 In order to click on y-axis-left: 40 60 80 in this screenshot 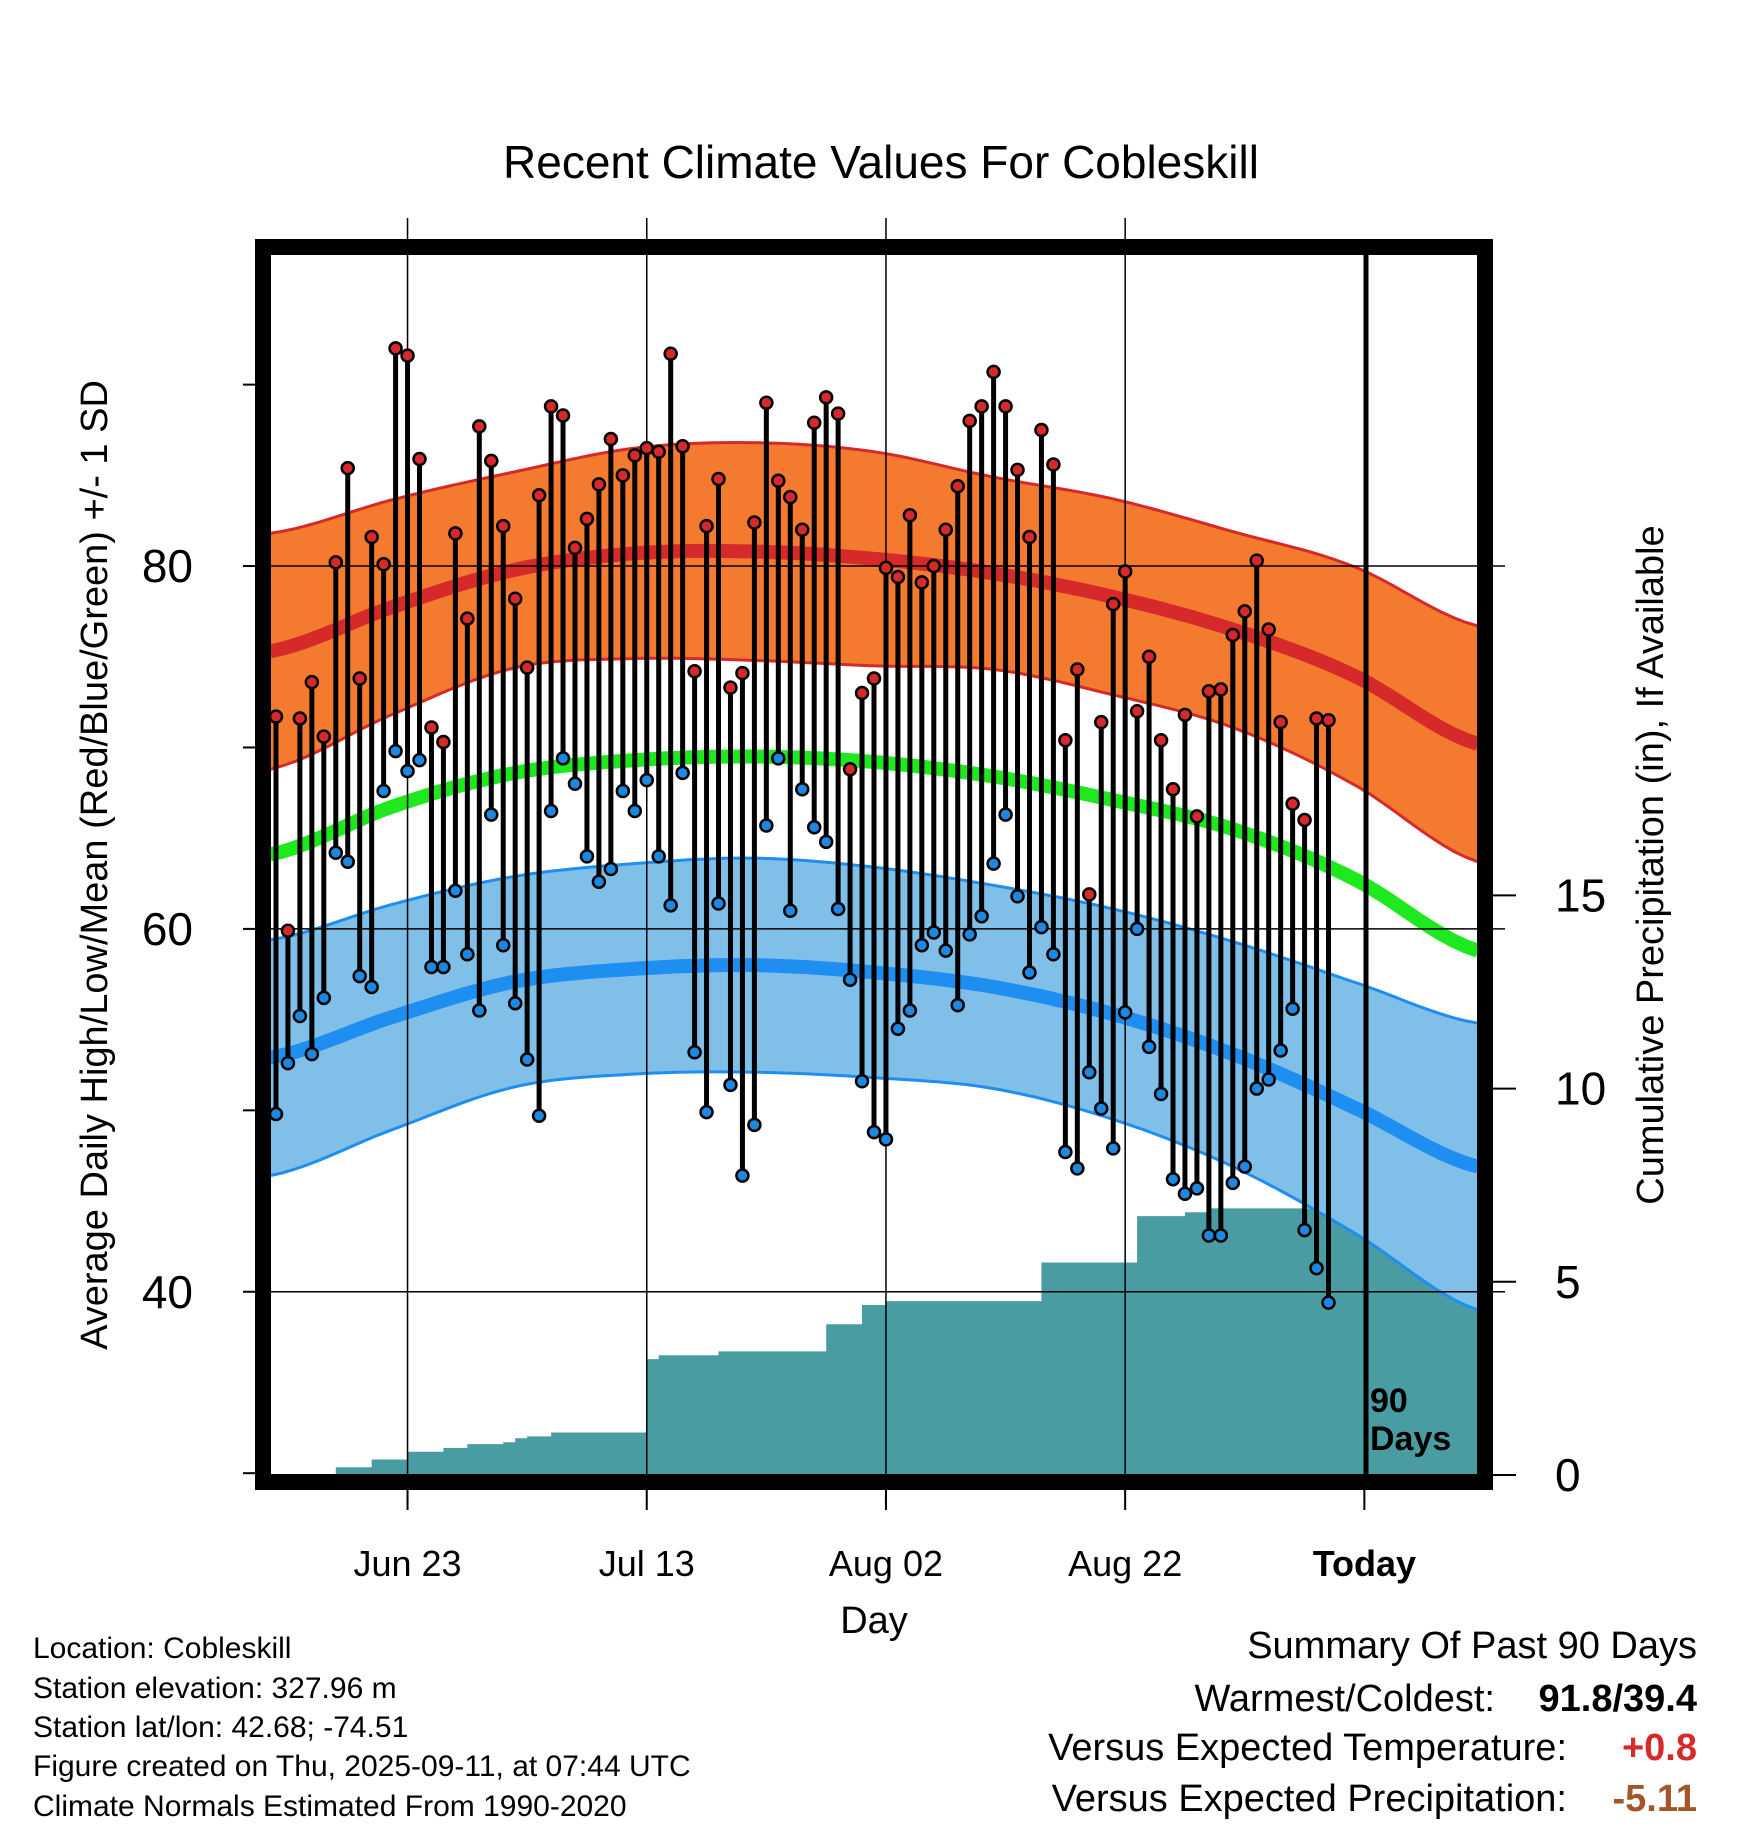, I will do `click(199, 929)`.